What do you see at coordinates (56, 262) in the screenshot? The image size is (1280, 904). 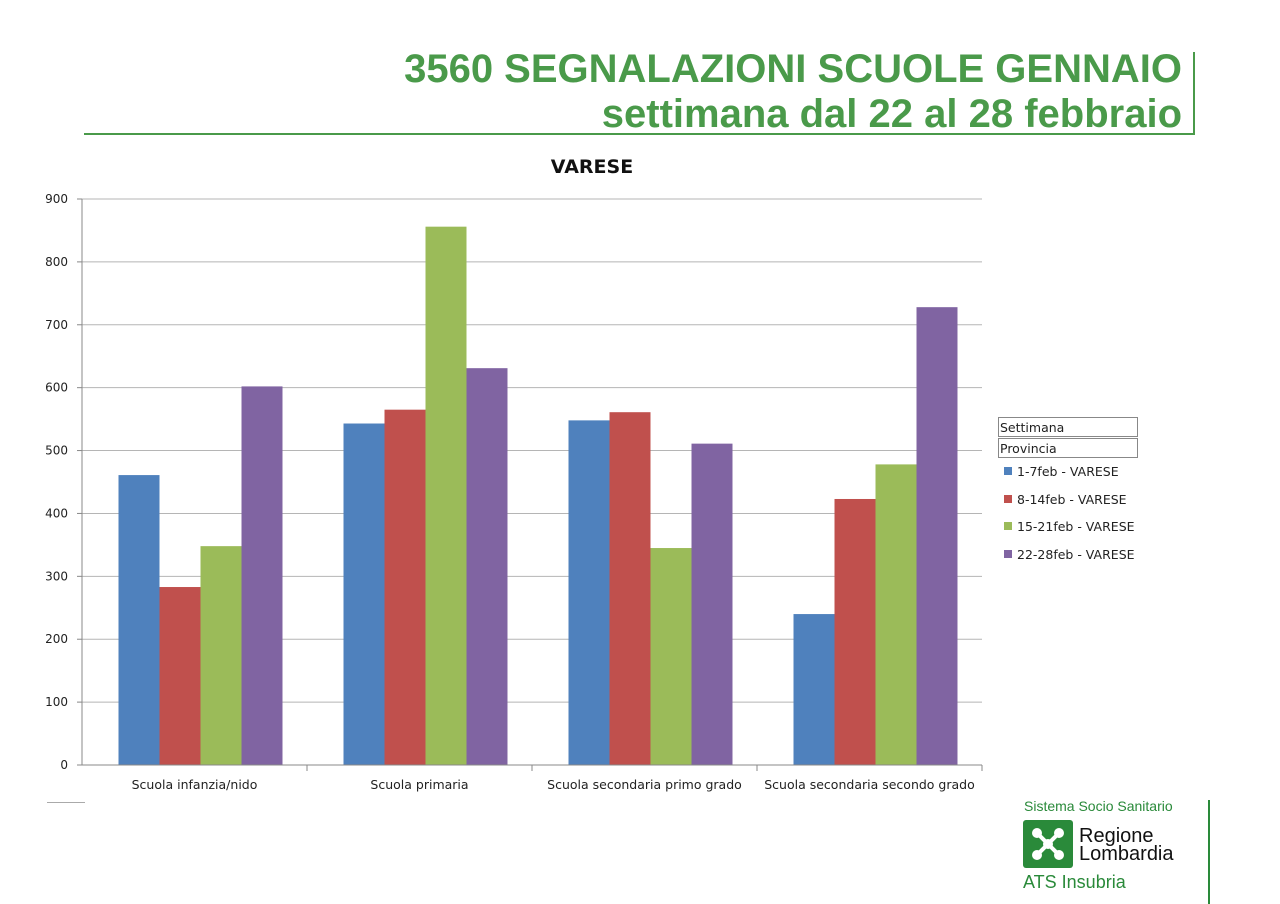 I see `y-tick-label: 800` at bounding box center [56, 262].